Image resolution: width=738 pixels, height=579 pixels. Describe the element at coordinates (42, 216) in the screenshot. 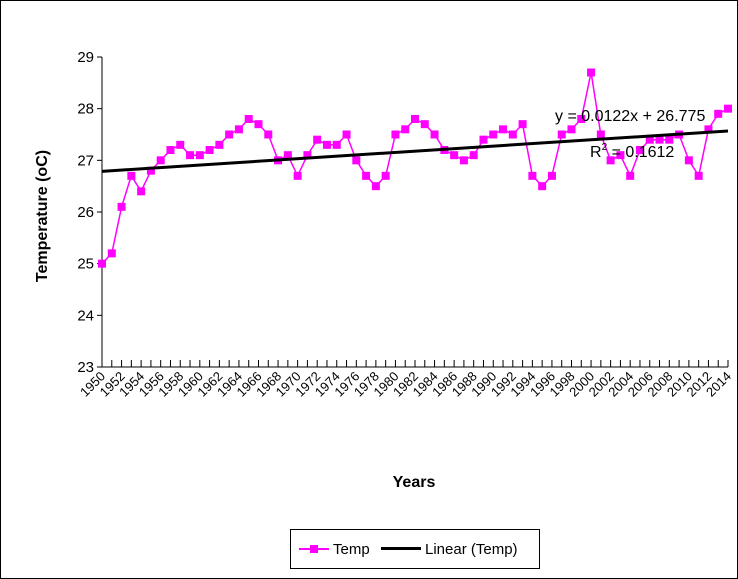

I see `y-axis-title: Temperature (oC)` at that location.